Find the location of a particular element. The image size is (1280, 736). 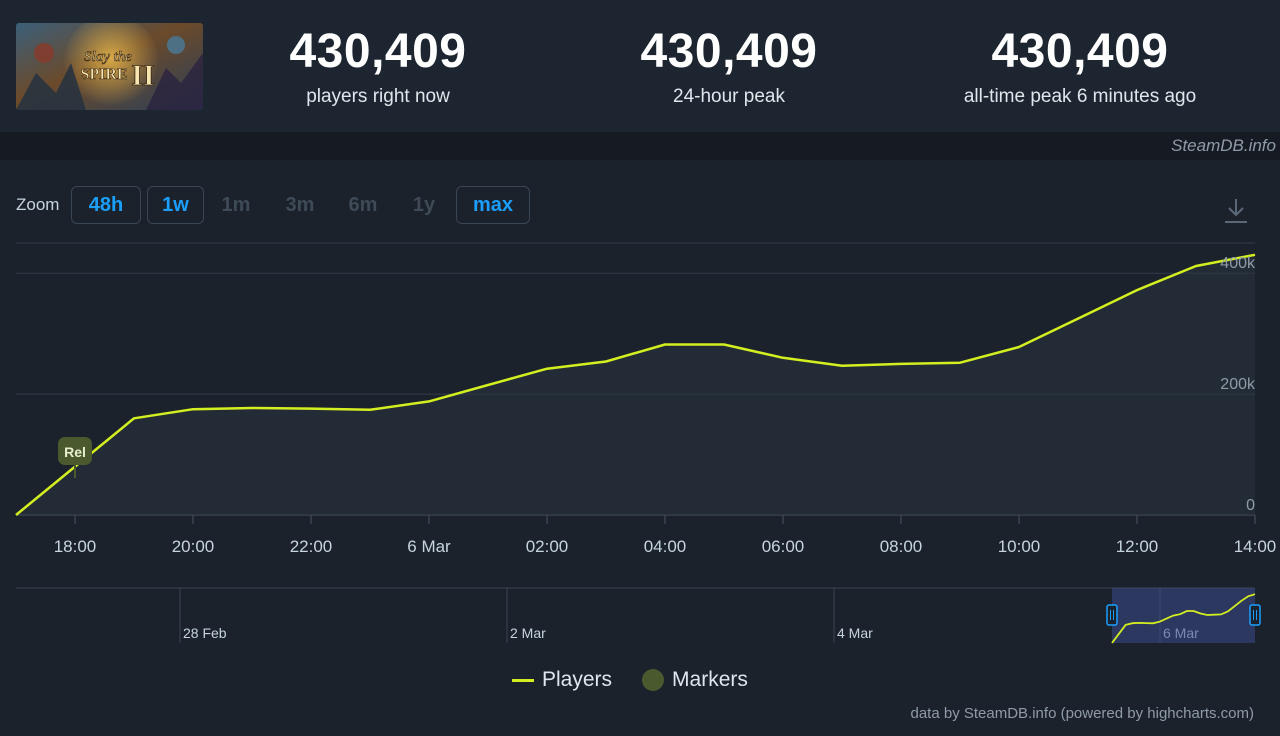

x-tick-label: 06:00 is located at coordinates (783, 546).